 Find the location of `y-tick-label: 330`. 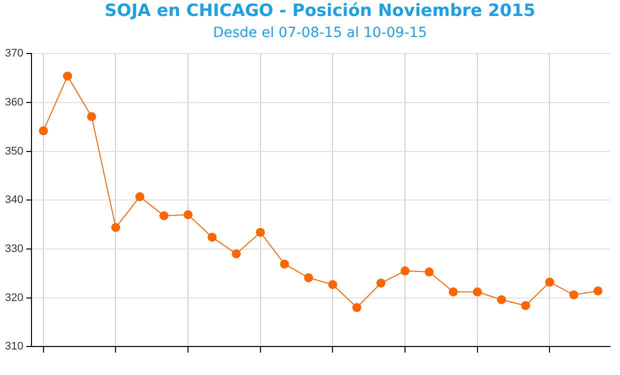

y-tick-label: 330 is located at coordinates (14, 248).